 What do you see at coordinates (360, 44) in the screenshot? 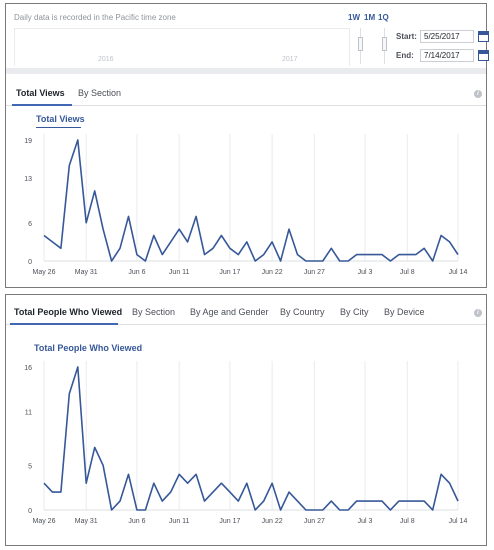
I see `range-start-handle` at bounding box center [360, 44].